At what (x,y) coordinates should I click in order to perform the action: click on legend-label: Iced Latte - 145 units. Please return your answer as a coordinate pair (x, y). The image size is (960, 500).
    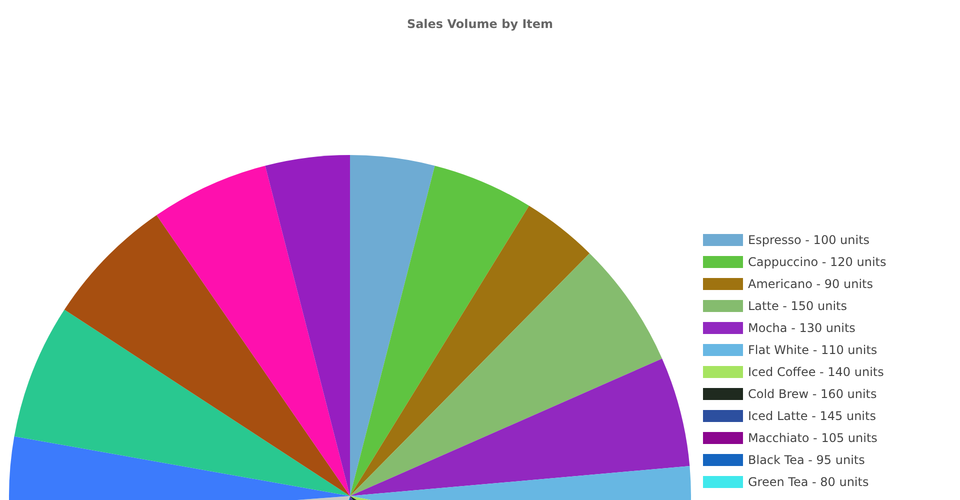
    Looking at the image, I should click on (812, 416).